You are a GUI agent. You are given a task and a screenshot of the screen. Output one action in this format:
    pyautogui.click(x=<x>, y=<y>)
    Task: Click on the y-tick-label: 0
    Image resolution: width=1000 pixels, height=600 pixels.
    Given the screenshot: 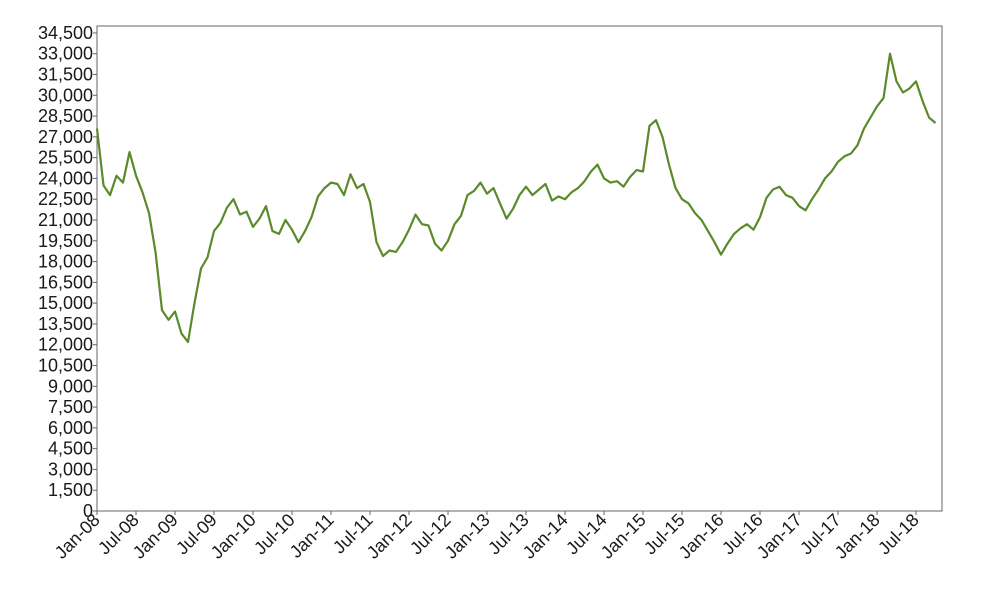 What is the action you would take?
    pyautogui.click(x=88, y=511)
    